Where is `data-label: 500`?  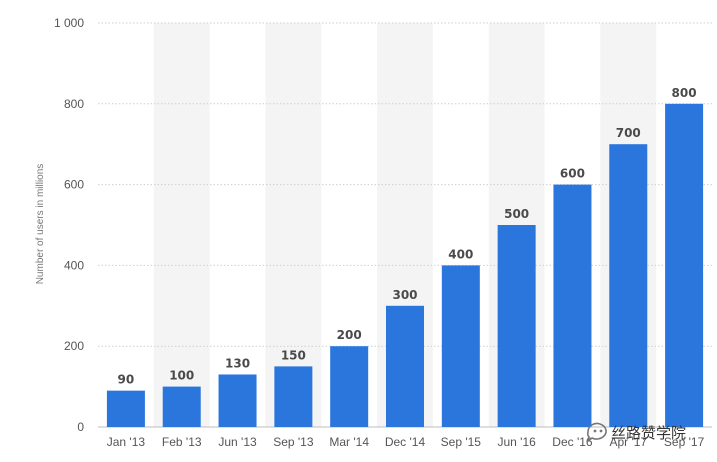 data-label: 500 is located at coordinates (516, 214).